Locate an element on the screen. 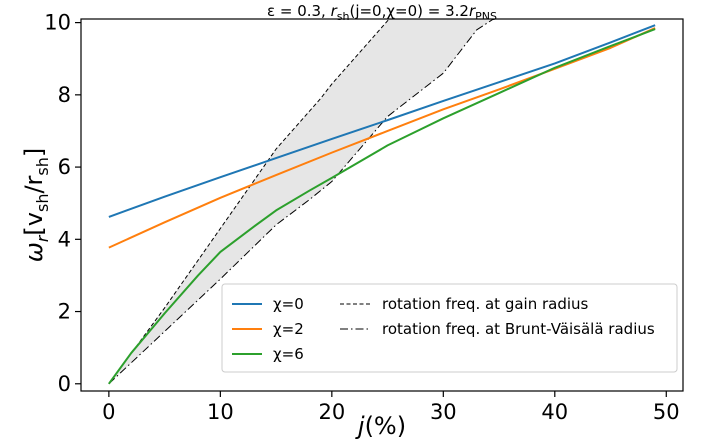 This screenshot has height=443, width=707. y-tick-label: 2 is located at coordinates (64, 312).